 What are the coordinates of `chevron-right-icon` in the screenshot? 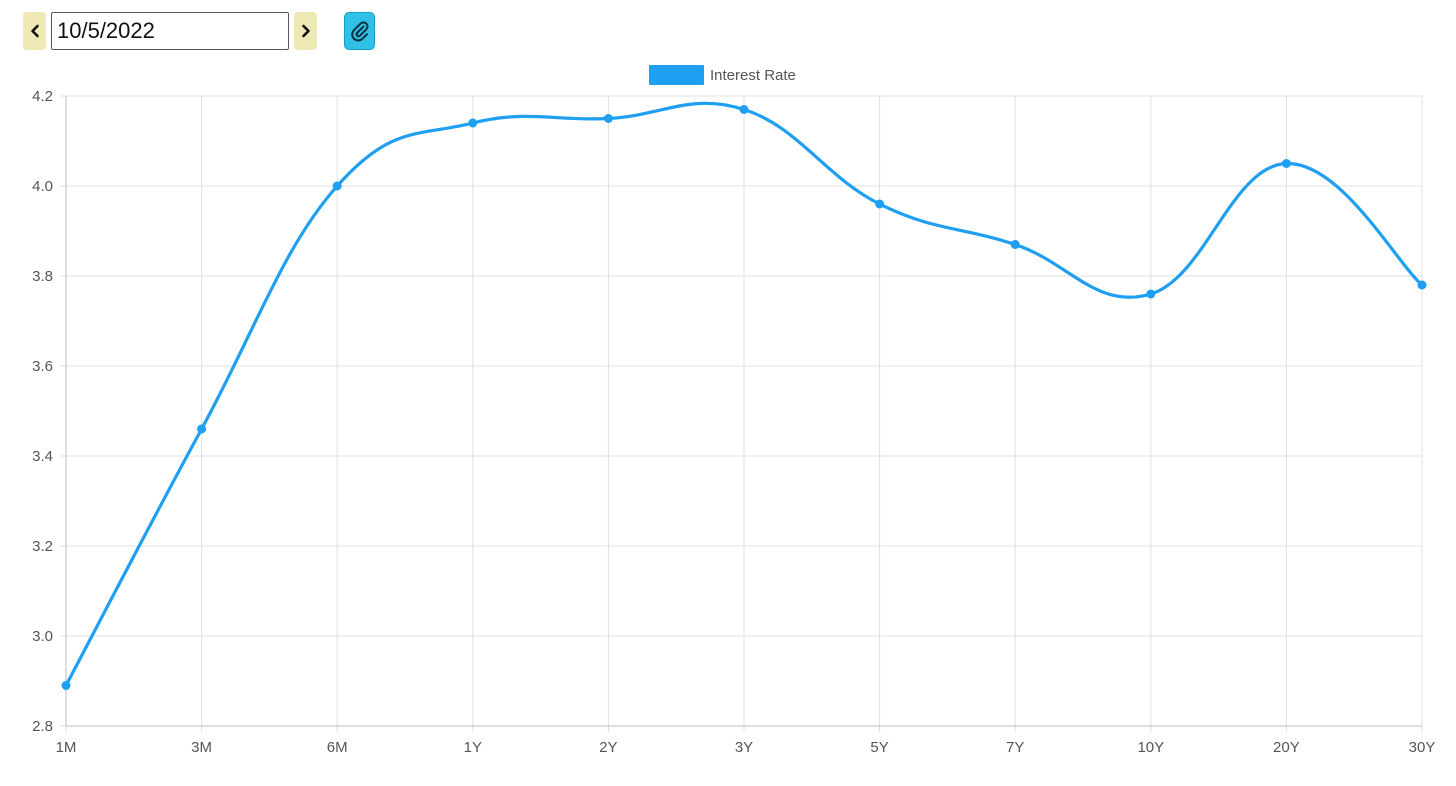 It's located at (305, 31).